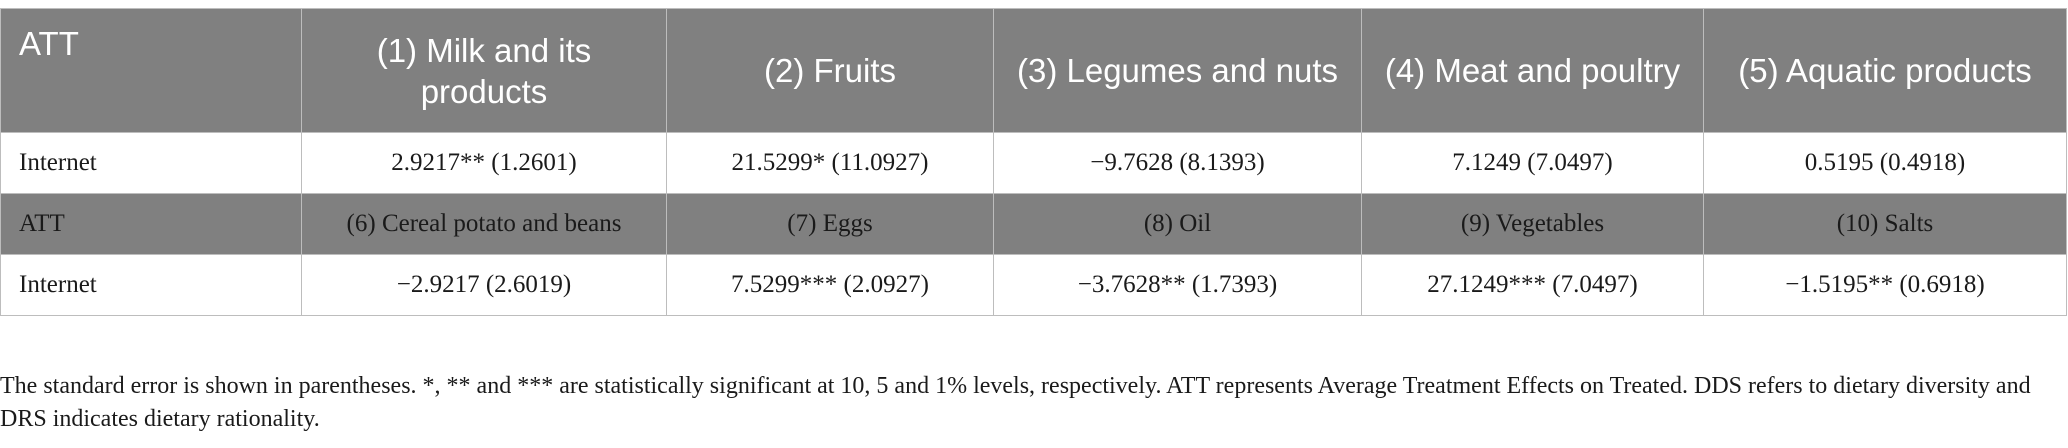 The width and height of the screenshot is (2068, 448). What do you see at coordinates (1885, 285) in the screenshot?
I see `table-cell: −1.5195** (0.6918)` at bounding box center [1885, 285].